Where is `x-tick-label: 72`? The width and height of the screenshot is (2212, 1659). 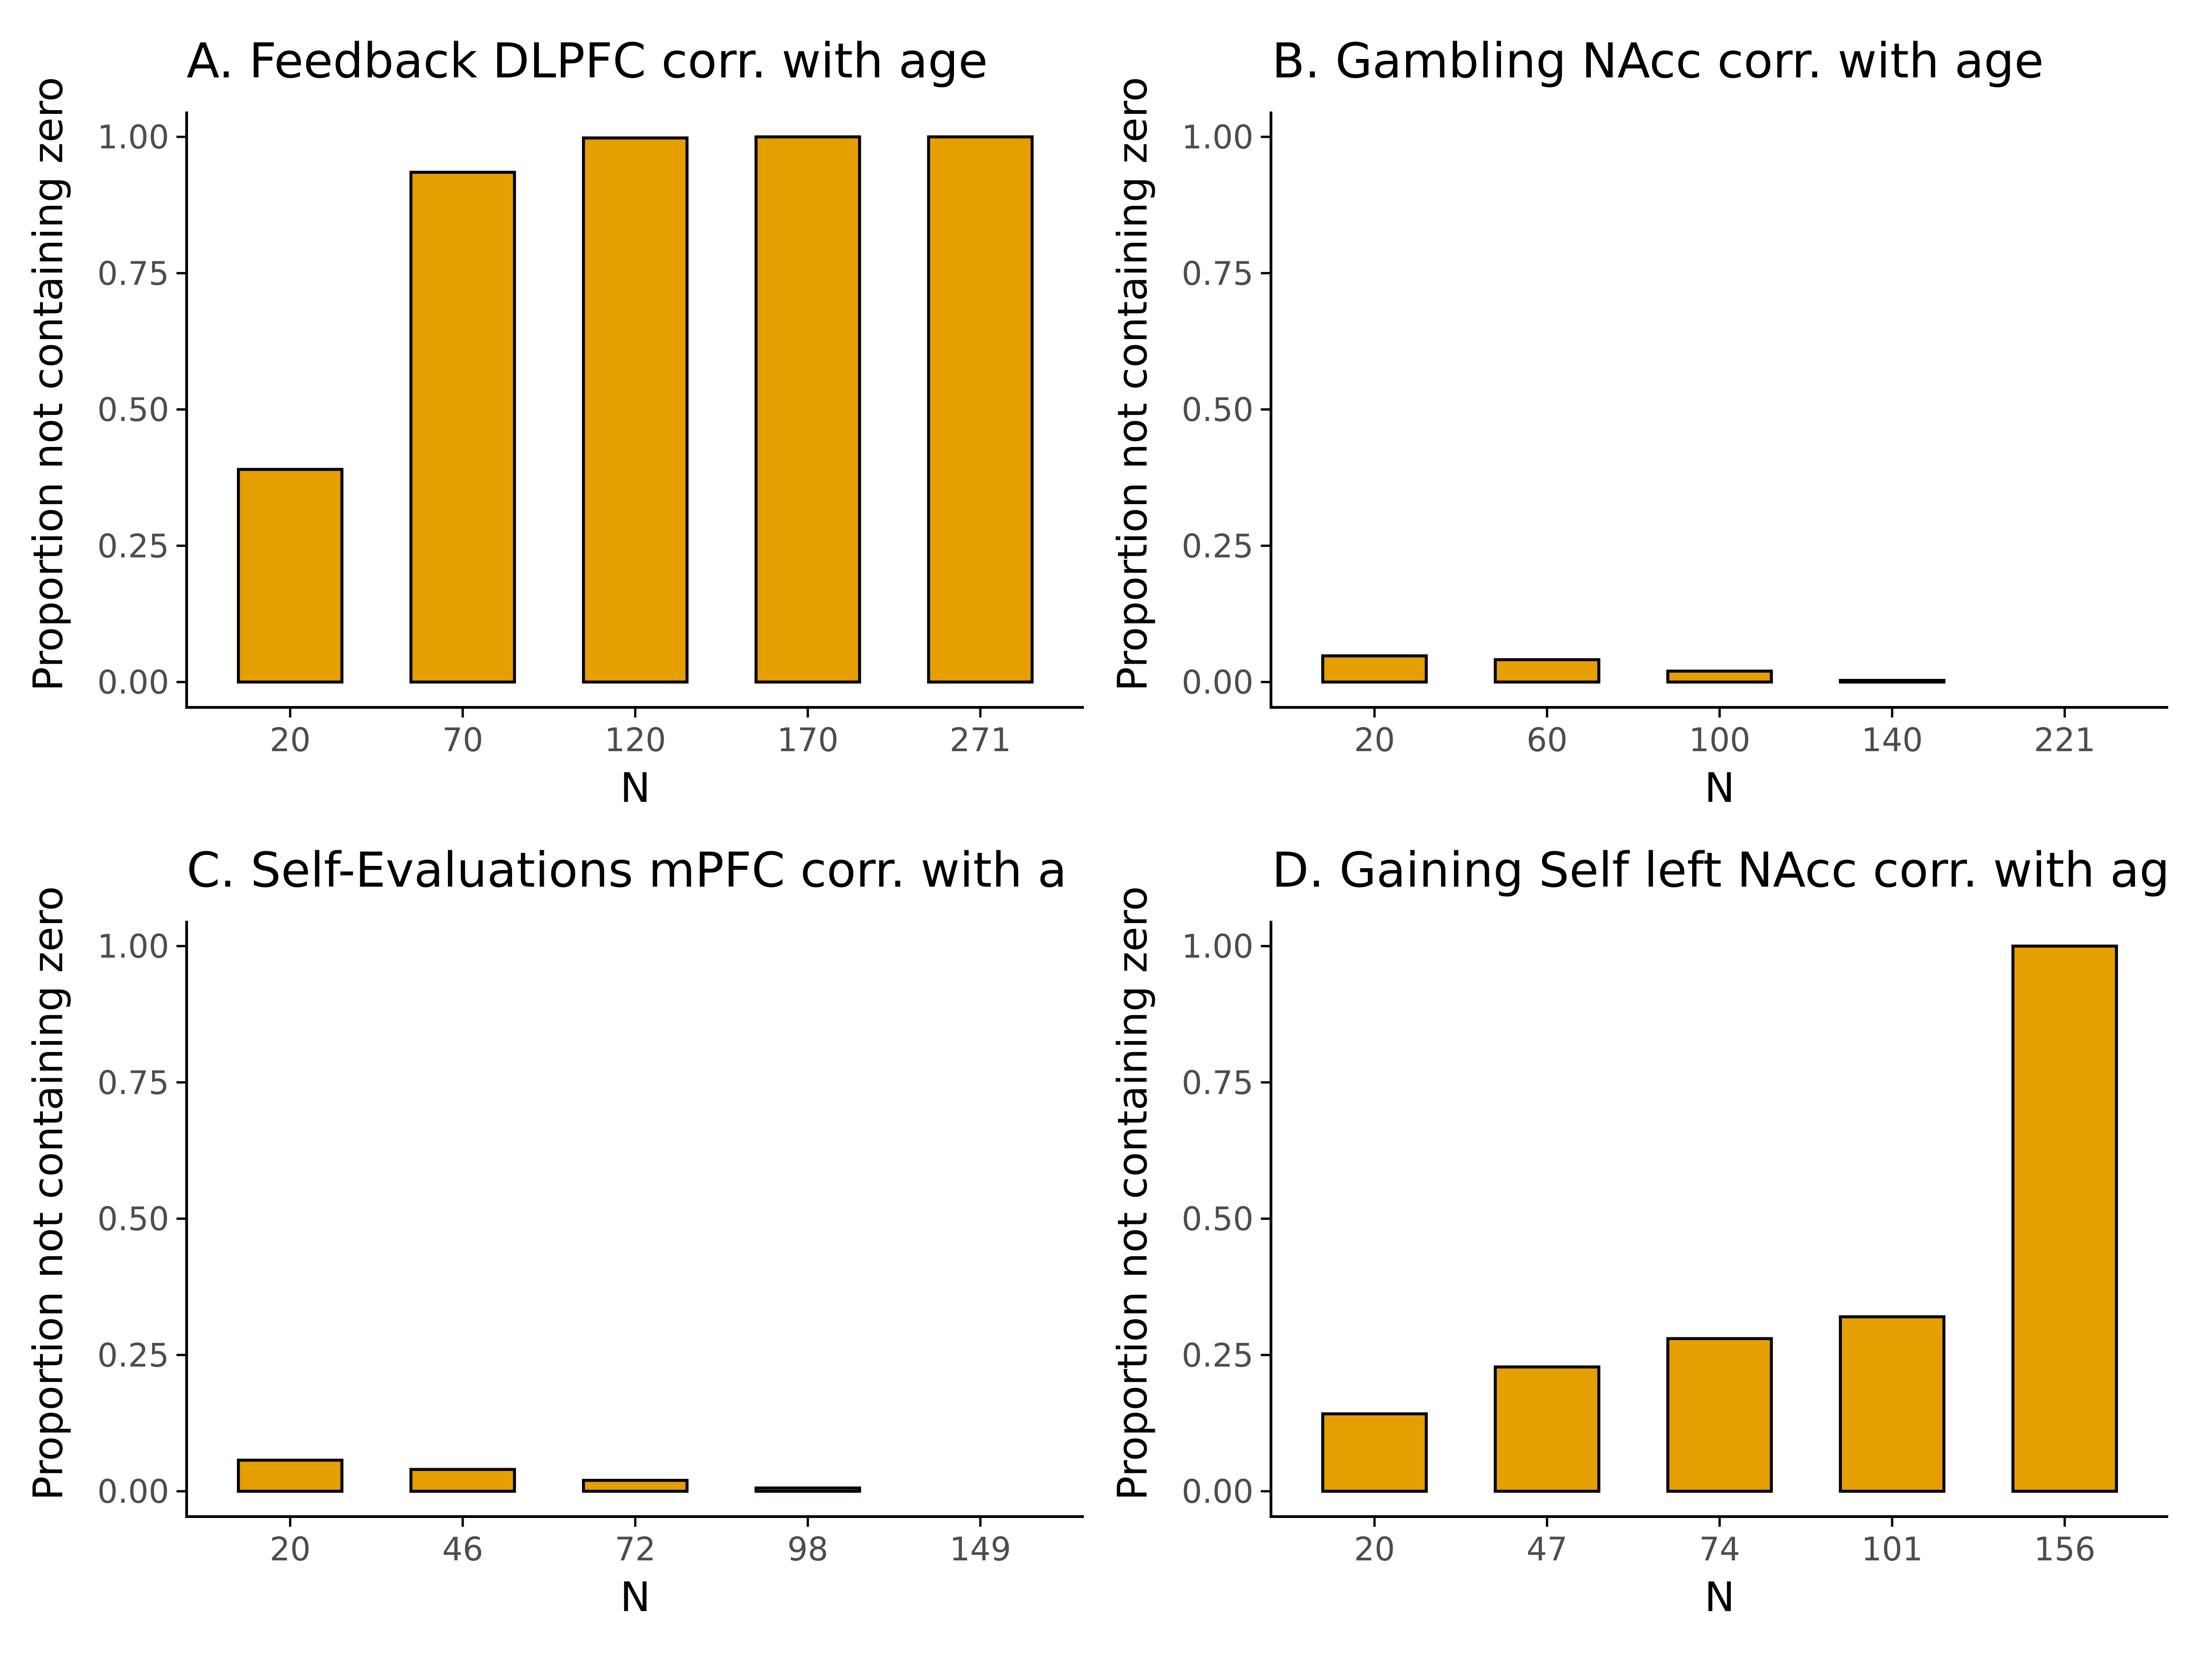
x-tick-label: 72 is located at coordinates (635, 1549).